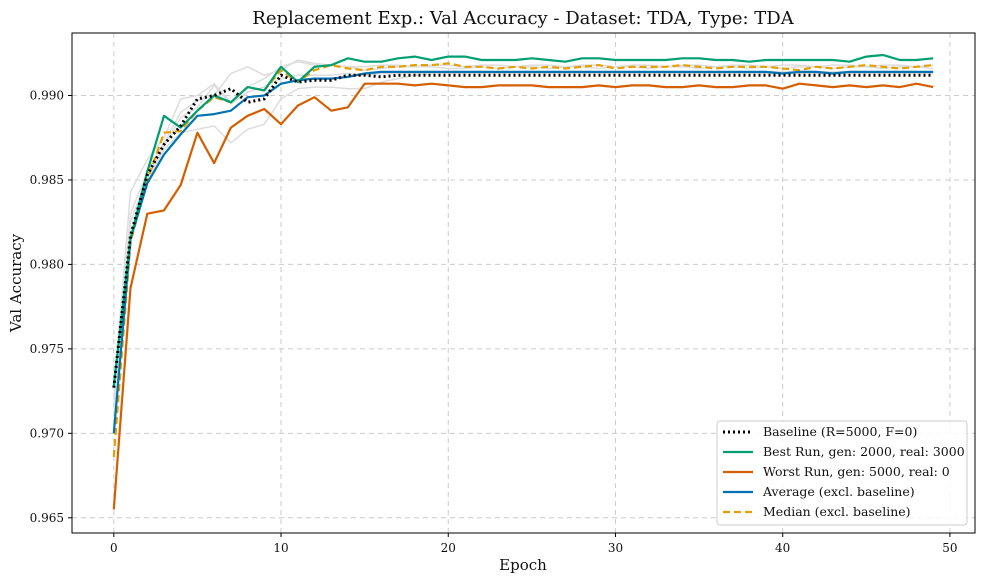 This screenshot has height=584, width=984. I want to click on x-tick-label: 30, so click(615, 548).